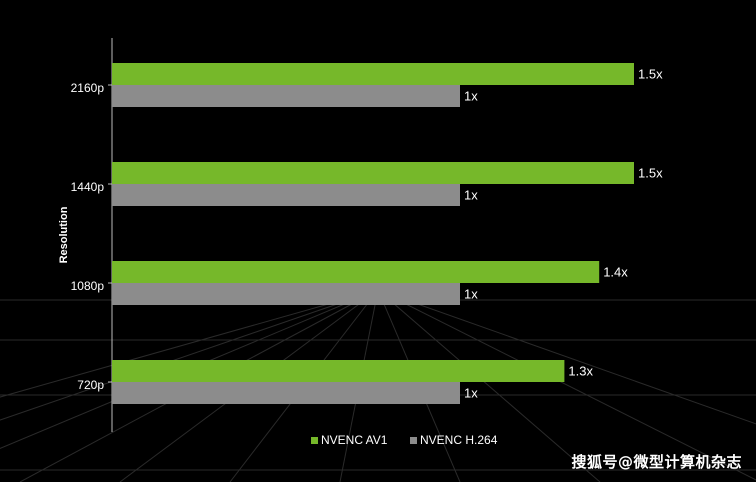  I want to click on y-axis-title: Resolution, so click(64, 234).